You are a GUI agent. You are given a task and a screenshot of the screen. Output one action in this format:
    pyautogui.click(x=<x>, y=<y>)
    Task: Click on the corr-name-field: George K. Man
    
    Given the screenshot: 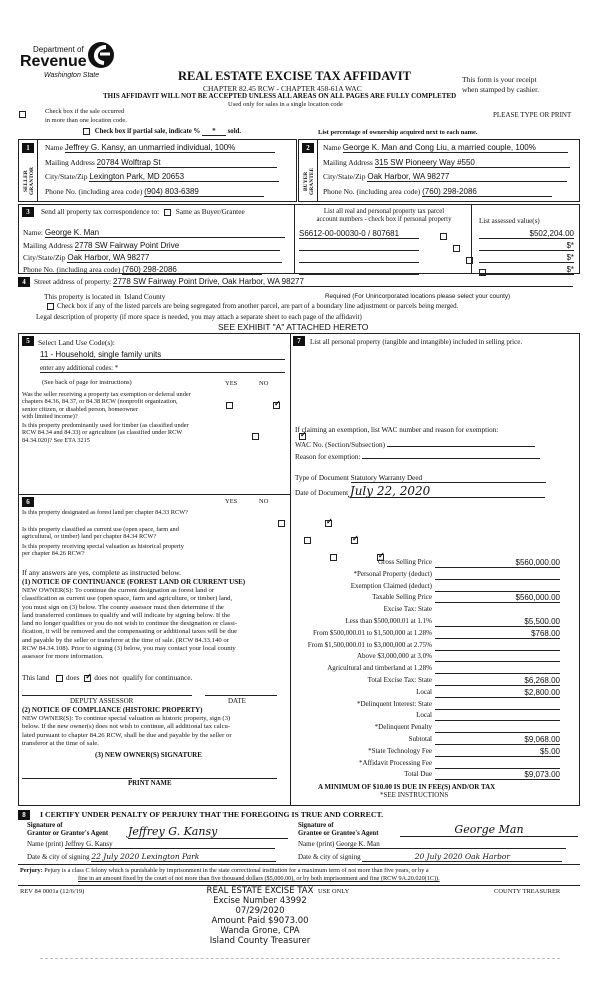 What is the action you would take?
    pyautogui.click(x=164, y=233)
    